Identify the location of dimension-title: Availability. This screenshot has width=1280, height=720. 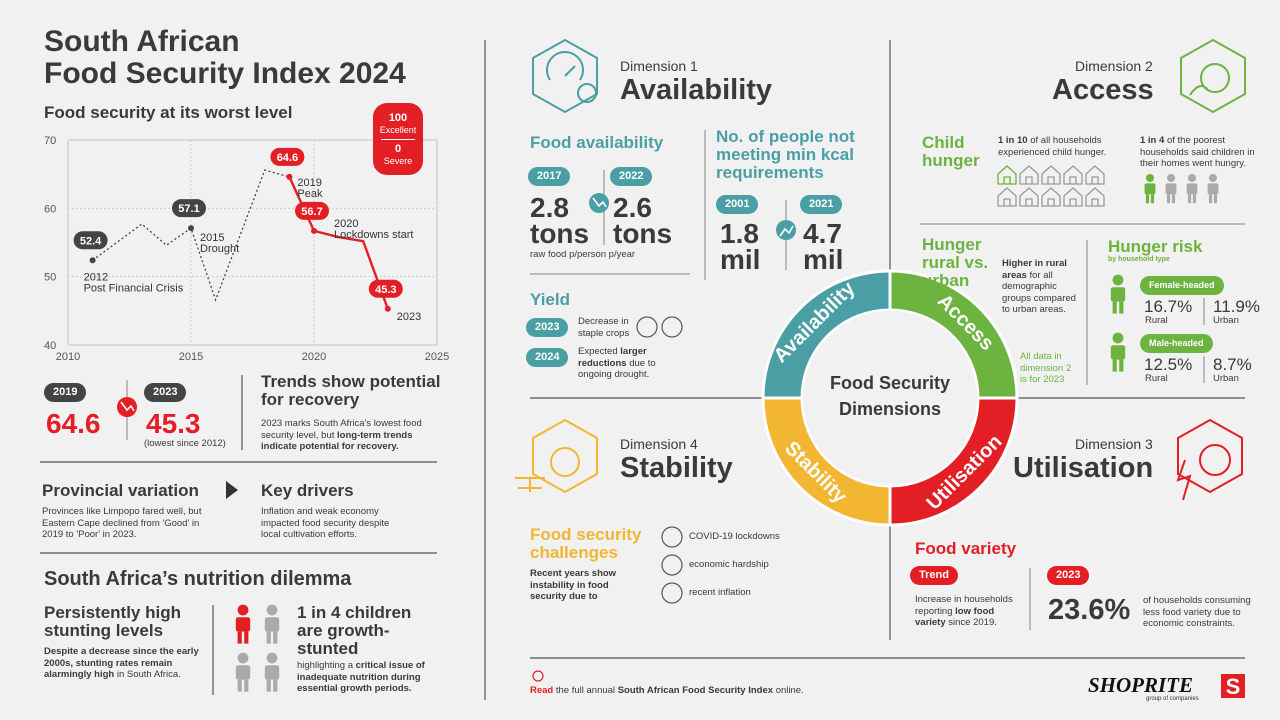
(696, 90).